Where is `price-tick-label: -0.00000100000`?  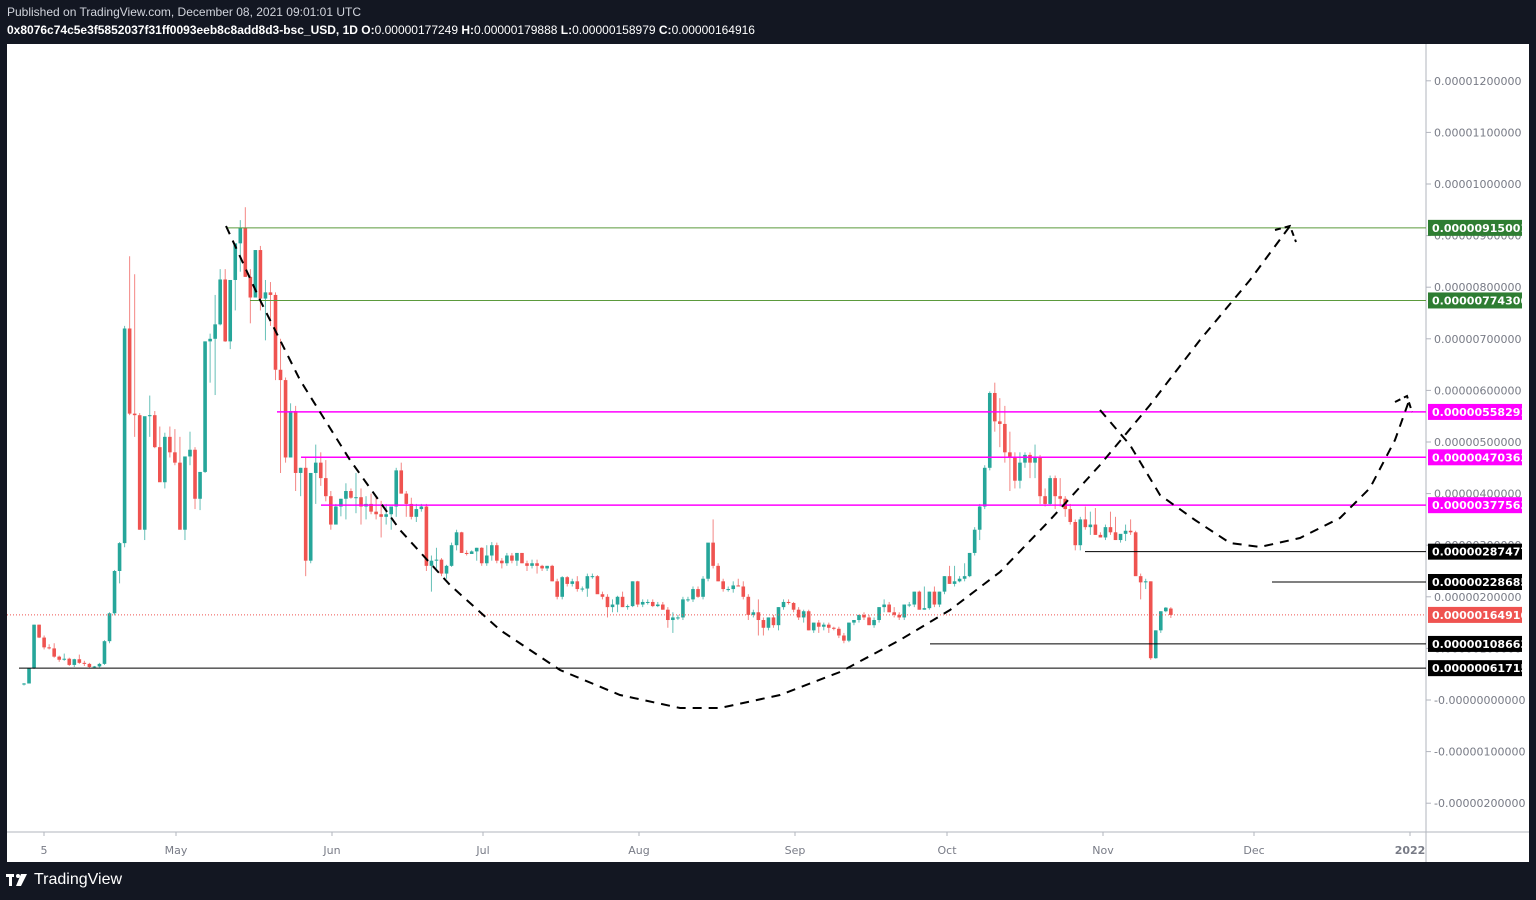 price-tick-label: -0.00000100000 is located at coordinates (1479, 752).